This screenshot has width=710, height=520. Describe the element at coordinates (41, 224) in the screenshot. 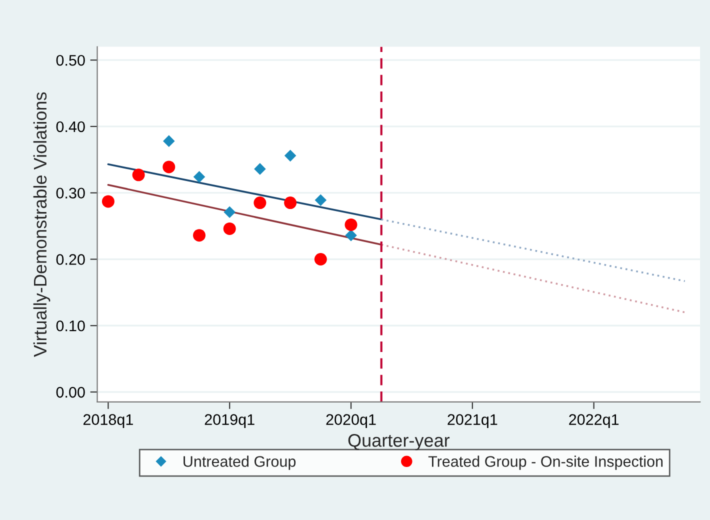

I see `y-axis-title: Virtually-Demonstrable Violations` at that location.